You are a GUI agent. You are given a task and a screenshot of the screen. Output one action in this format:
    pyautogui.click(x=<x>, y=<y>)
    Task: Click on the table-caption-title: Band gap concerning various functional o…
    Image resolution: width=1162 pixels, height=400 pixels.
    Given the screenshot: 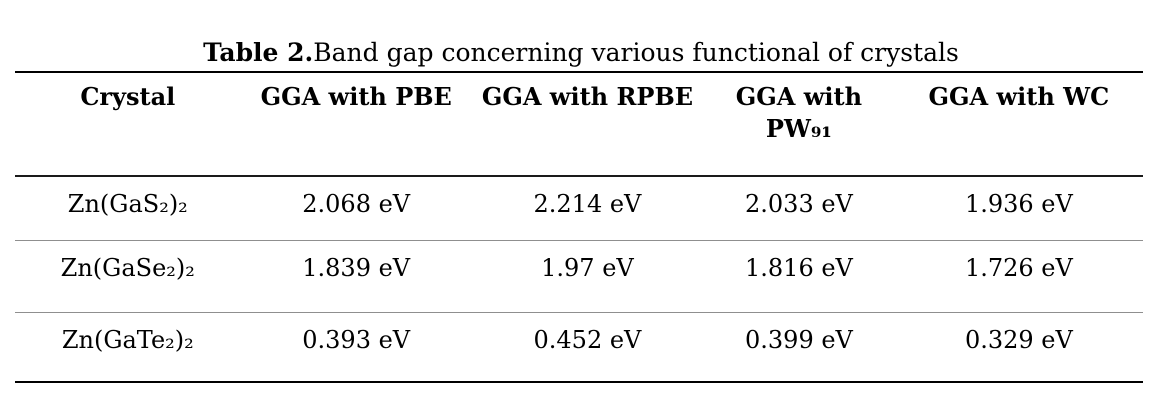 What is the action you would take?
    pyautogui.click(x=636, y=52)
    